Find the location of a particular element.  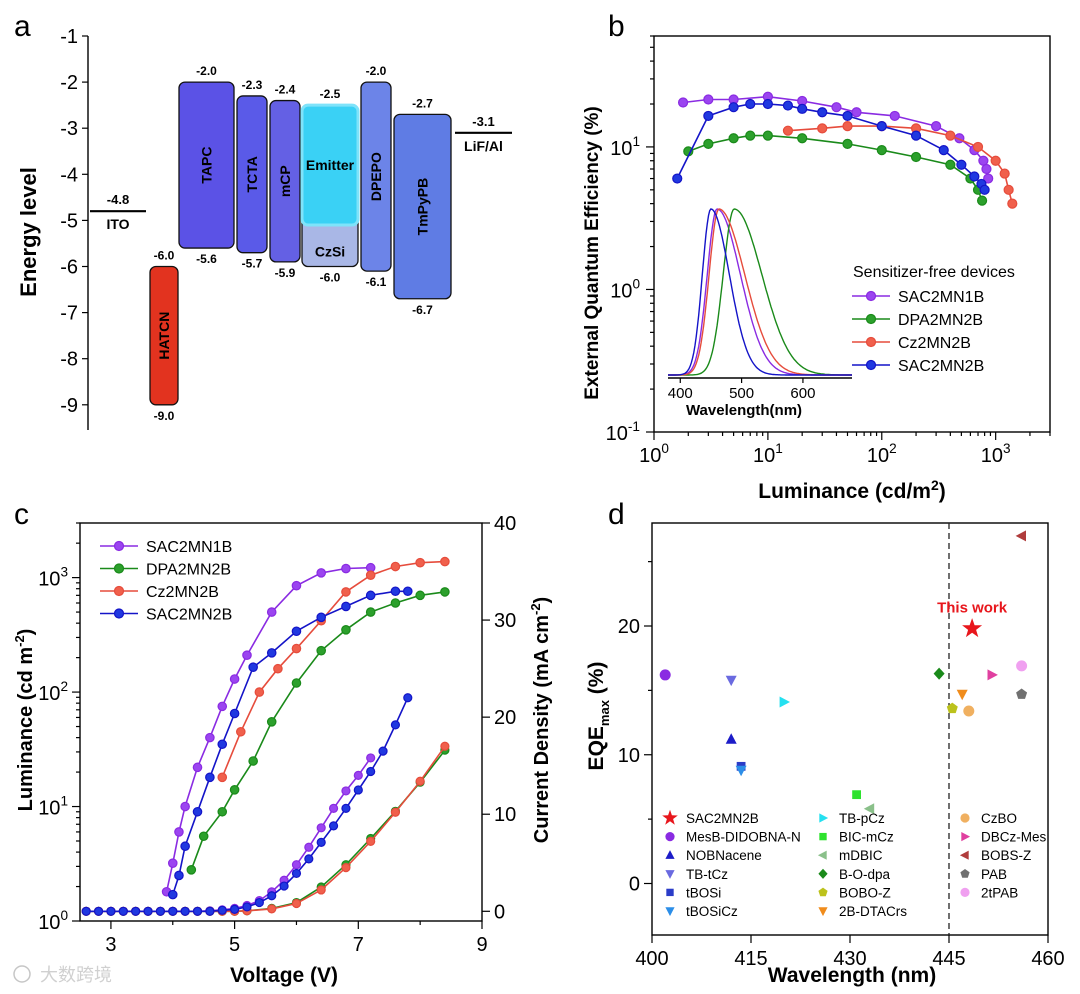

layer-bottom-value: -9.0 is located at coordinates (164, 416).